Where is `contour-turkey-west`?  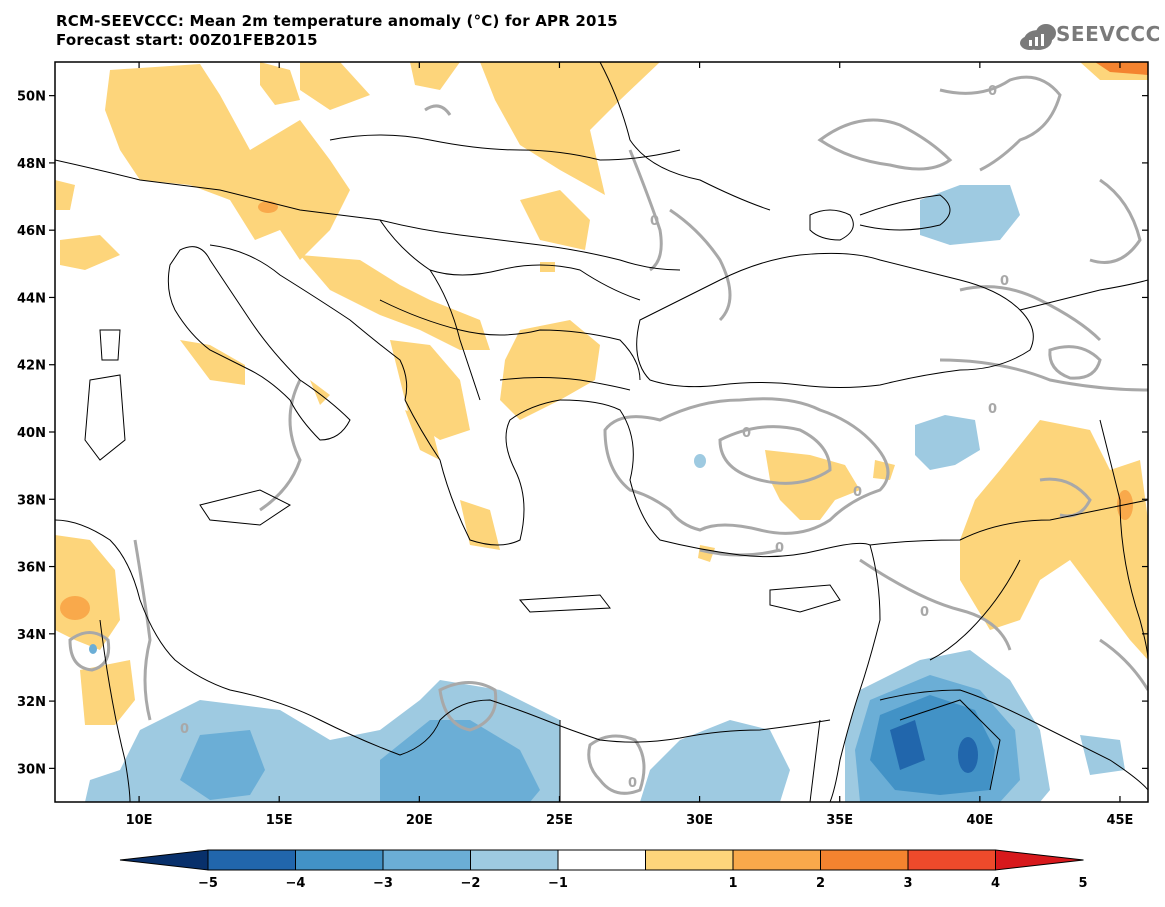
contour-turkey-west is located at coordinates (746, 466).